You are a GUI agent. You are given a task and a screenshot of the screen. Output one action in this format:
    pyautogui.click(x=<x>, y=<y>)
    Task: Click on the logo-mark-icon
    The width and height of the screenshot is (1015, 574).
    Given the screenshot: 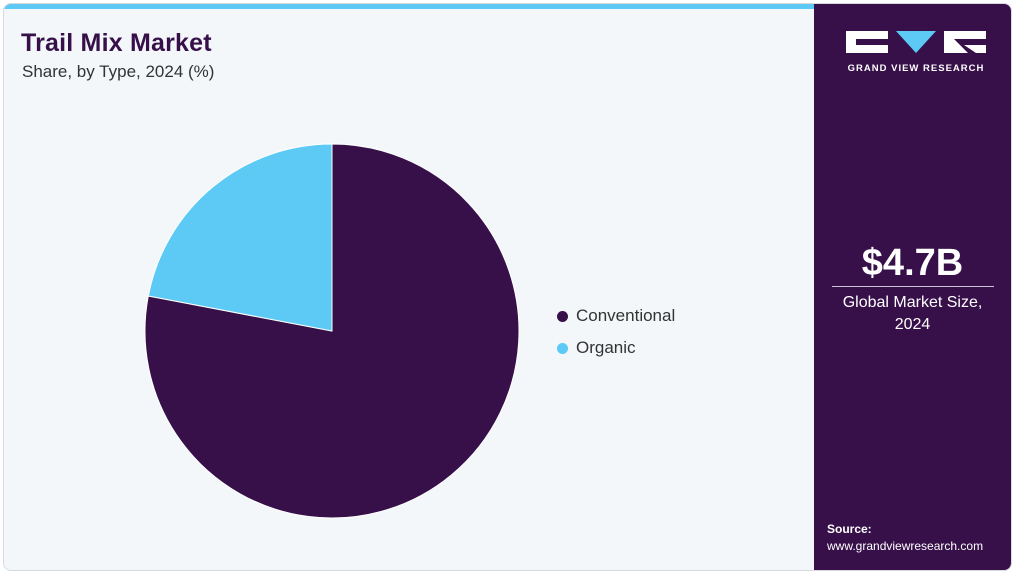 What is the action you would take?
    pyautogui.click(x=916, y=42)
    